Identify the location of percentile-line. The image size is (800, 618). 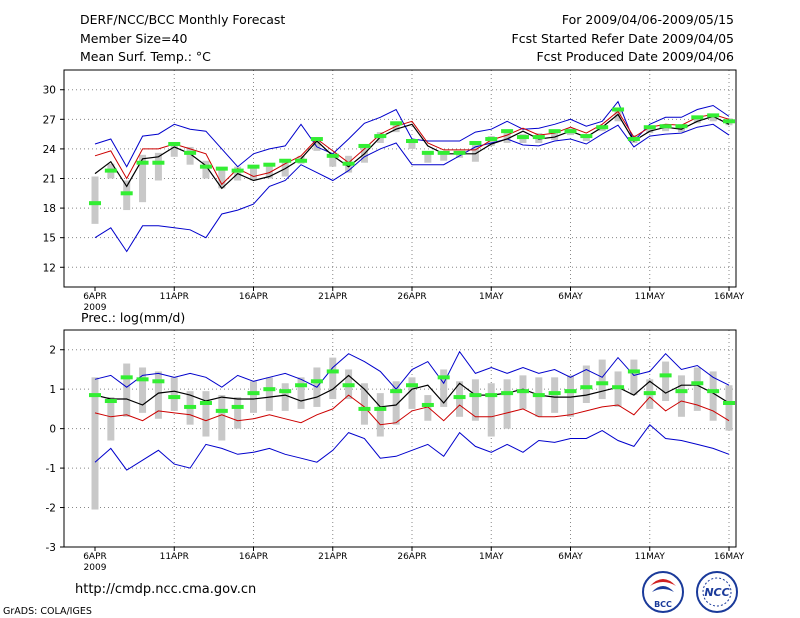
(412, 148).